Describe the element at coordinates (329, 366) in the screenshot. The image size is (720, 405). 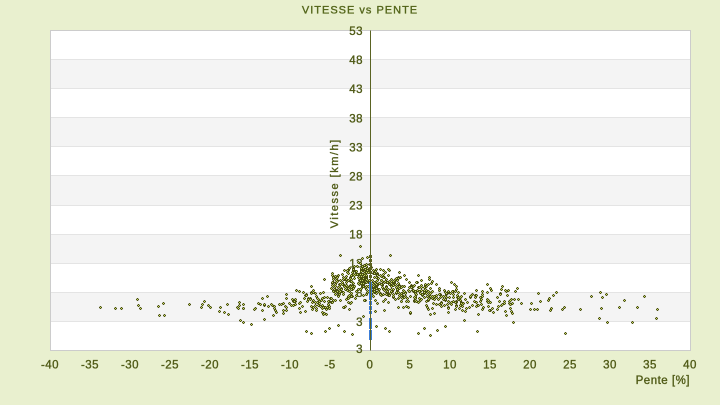
I see `svg-text: -5` at that location.